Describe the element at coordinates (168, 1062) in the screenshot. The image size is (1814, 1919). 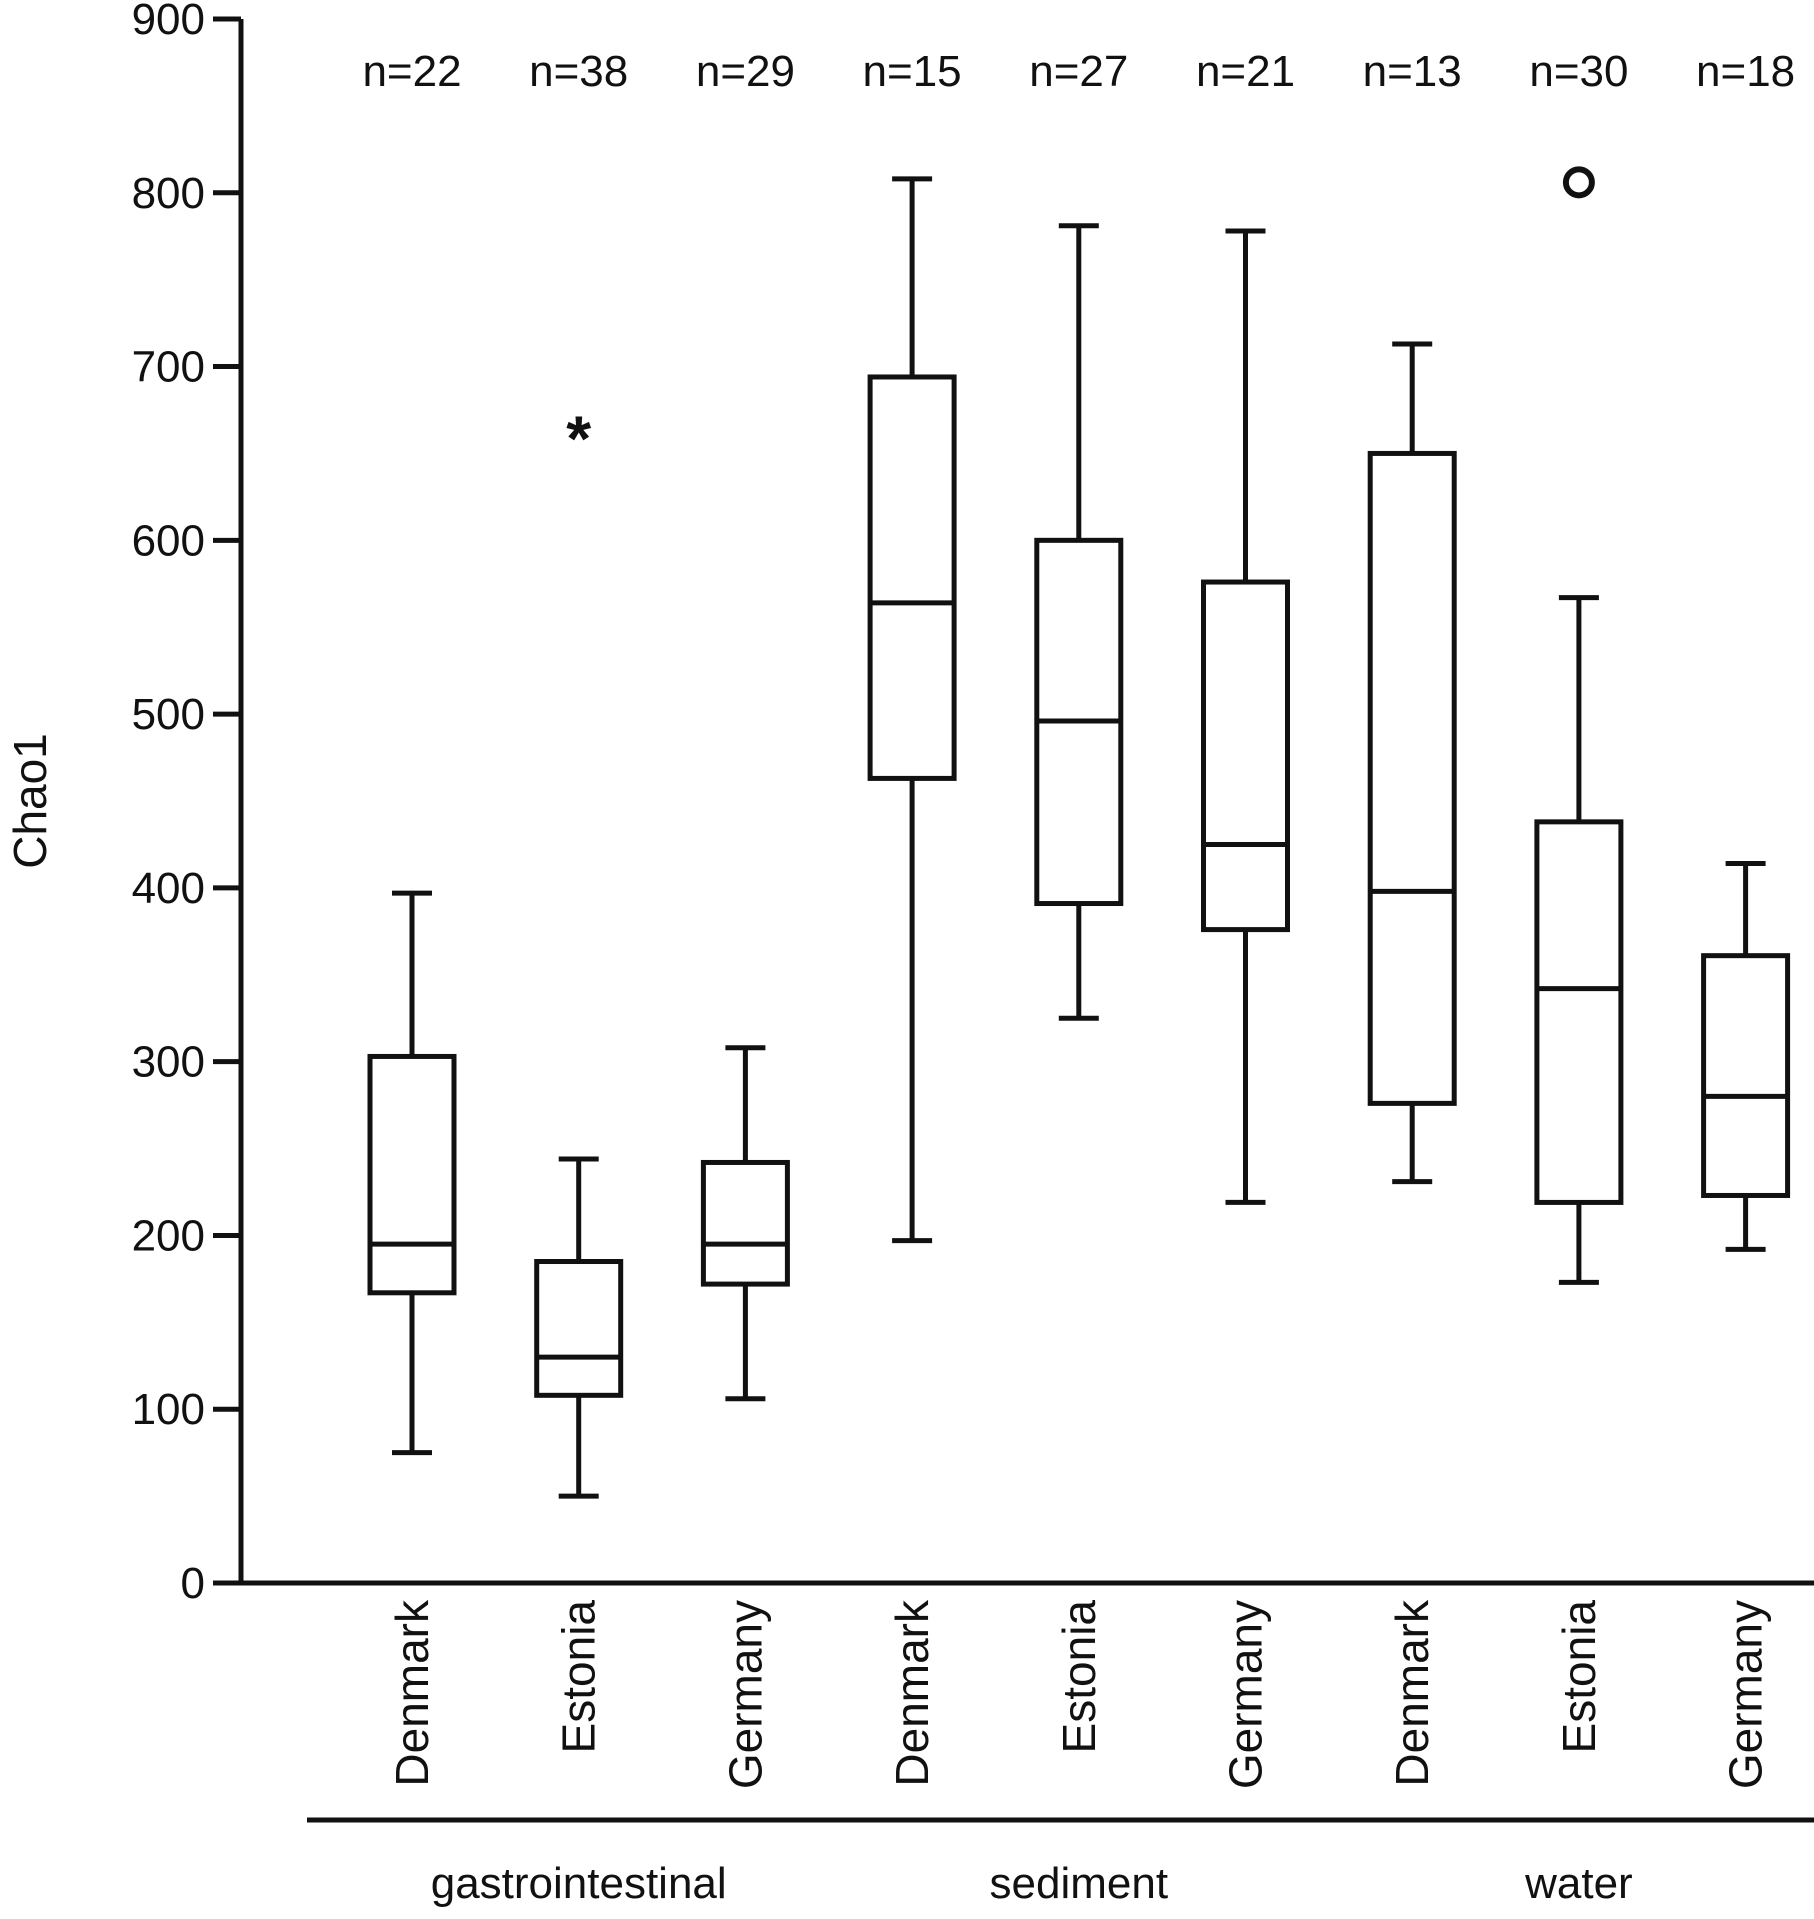
I see `y-tick-label: 300` at that location.